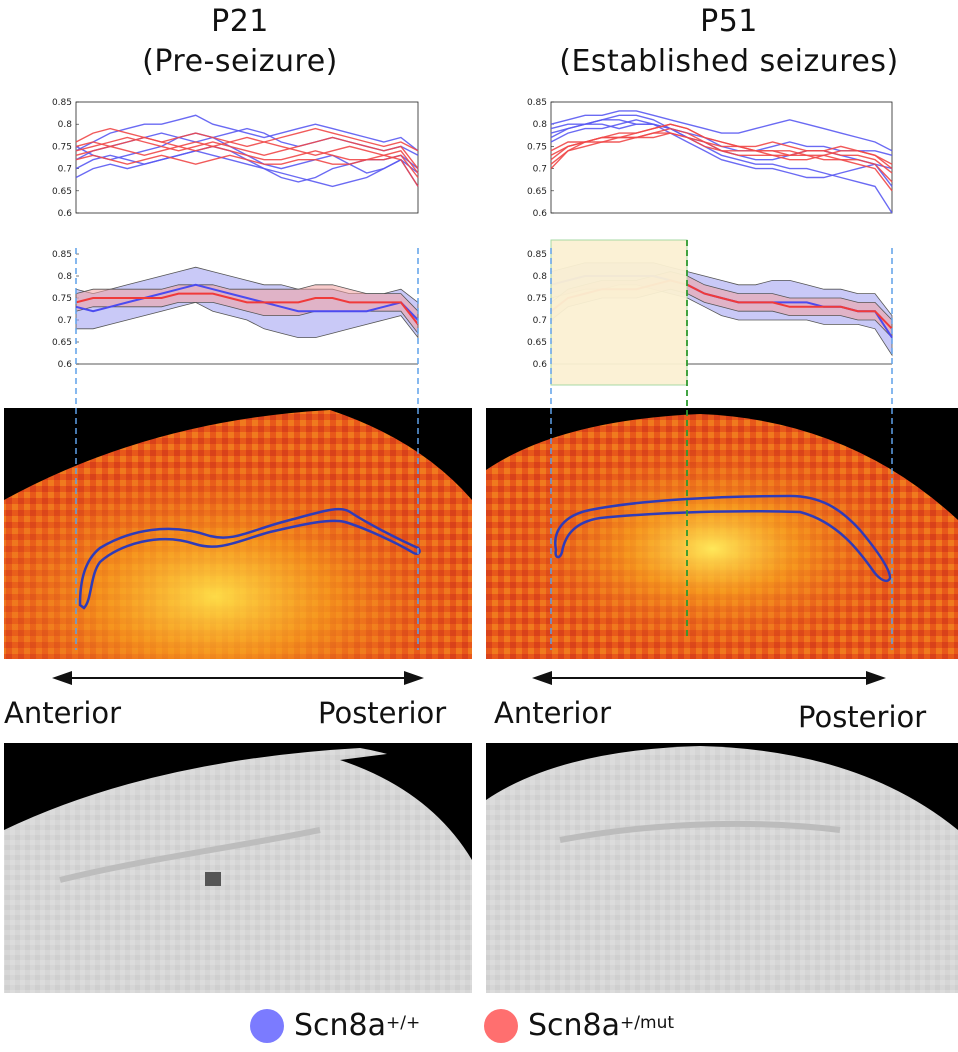 This screenshot has height=1052, width=958. What do you see at coordinates (862, 717) in the screenshot?
I see `label-posterior-right: Posterior` at bounding box center [862, 717].